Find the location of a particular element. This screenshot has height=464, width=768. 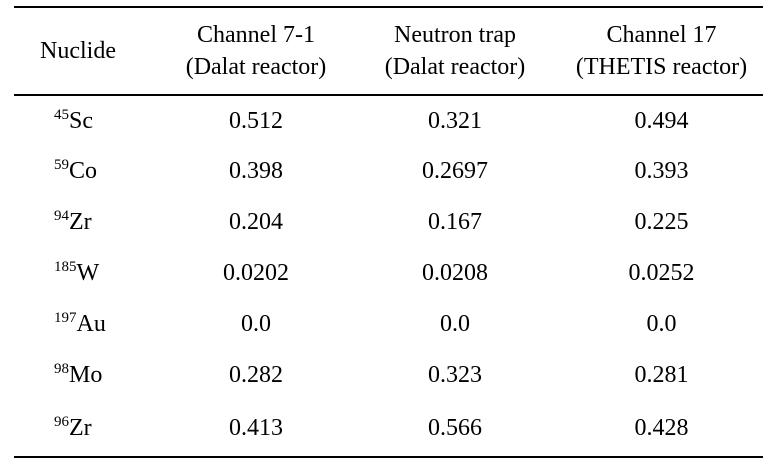

element-symbol: Sc is located at coordinates (81, 120).